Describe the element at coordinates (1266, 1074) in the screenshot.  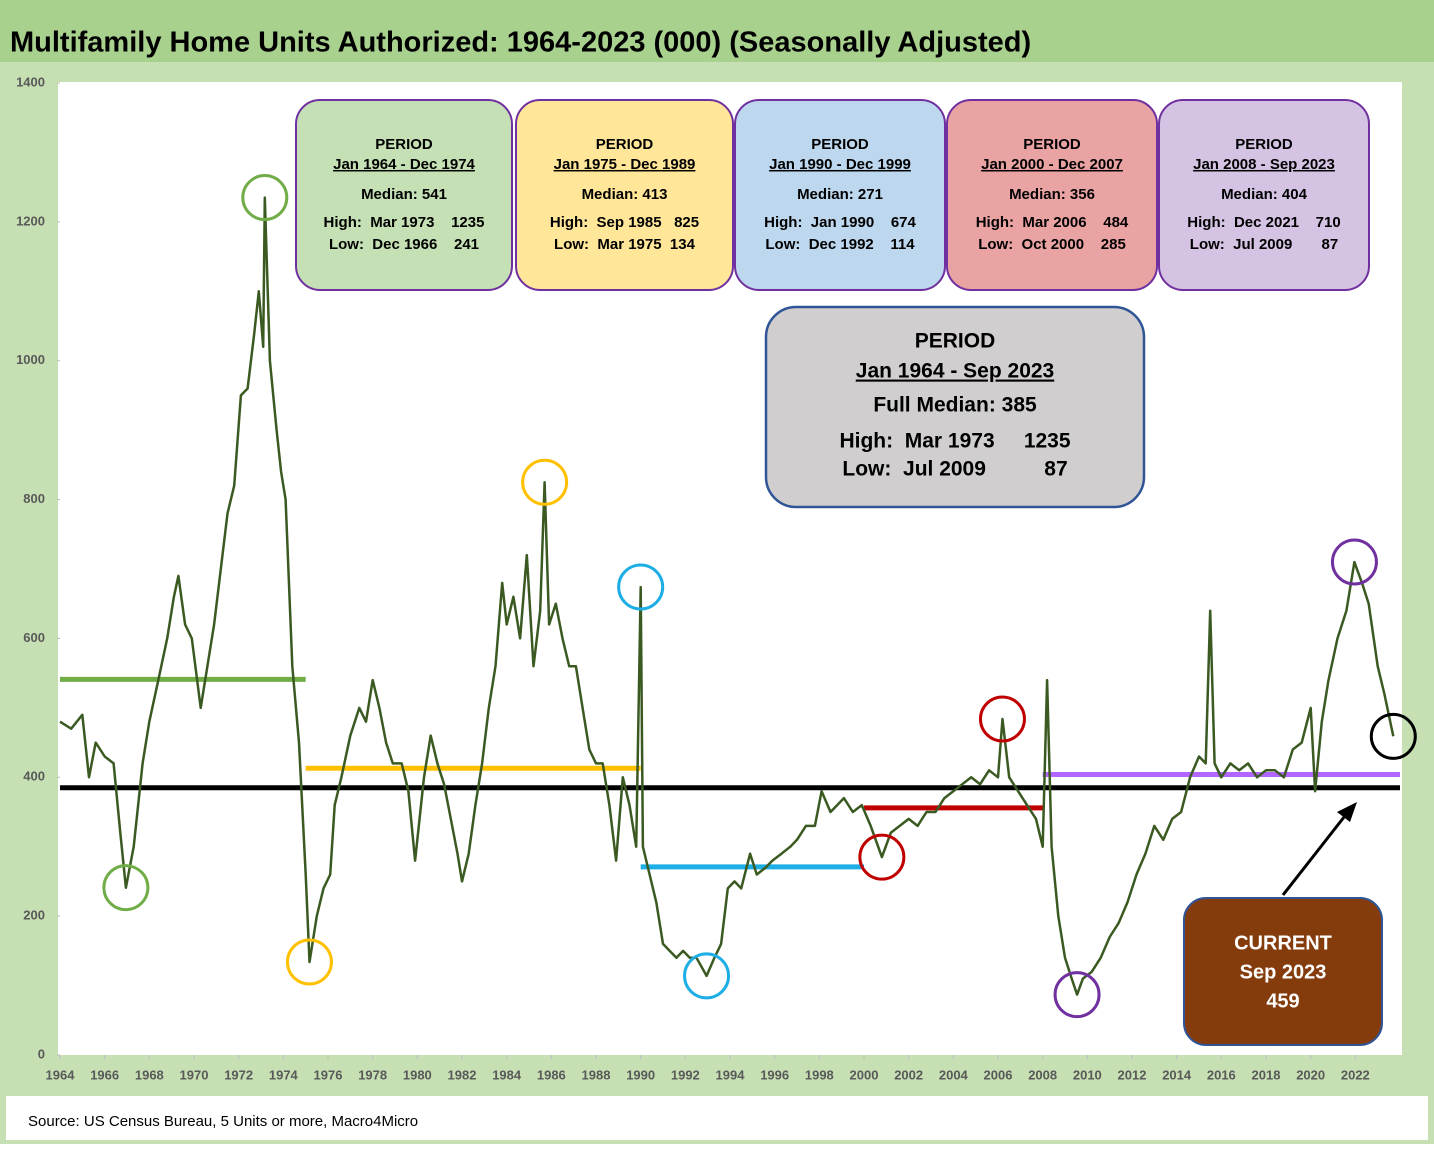
I see `x-tick-label: 2018` at that location.